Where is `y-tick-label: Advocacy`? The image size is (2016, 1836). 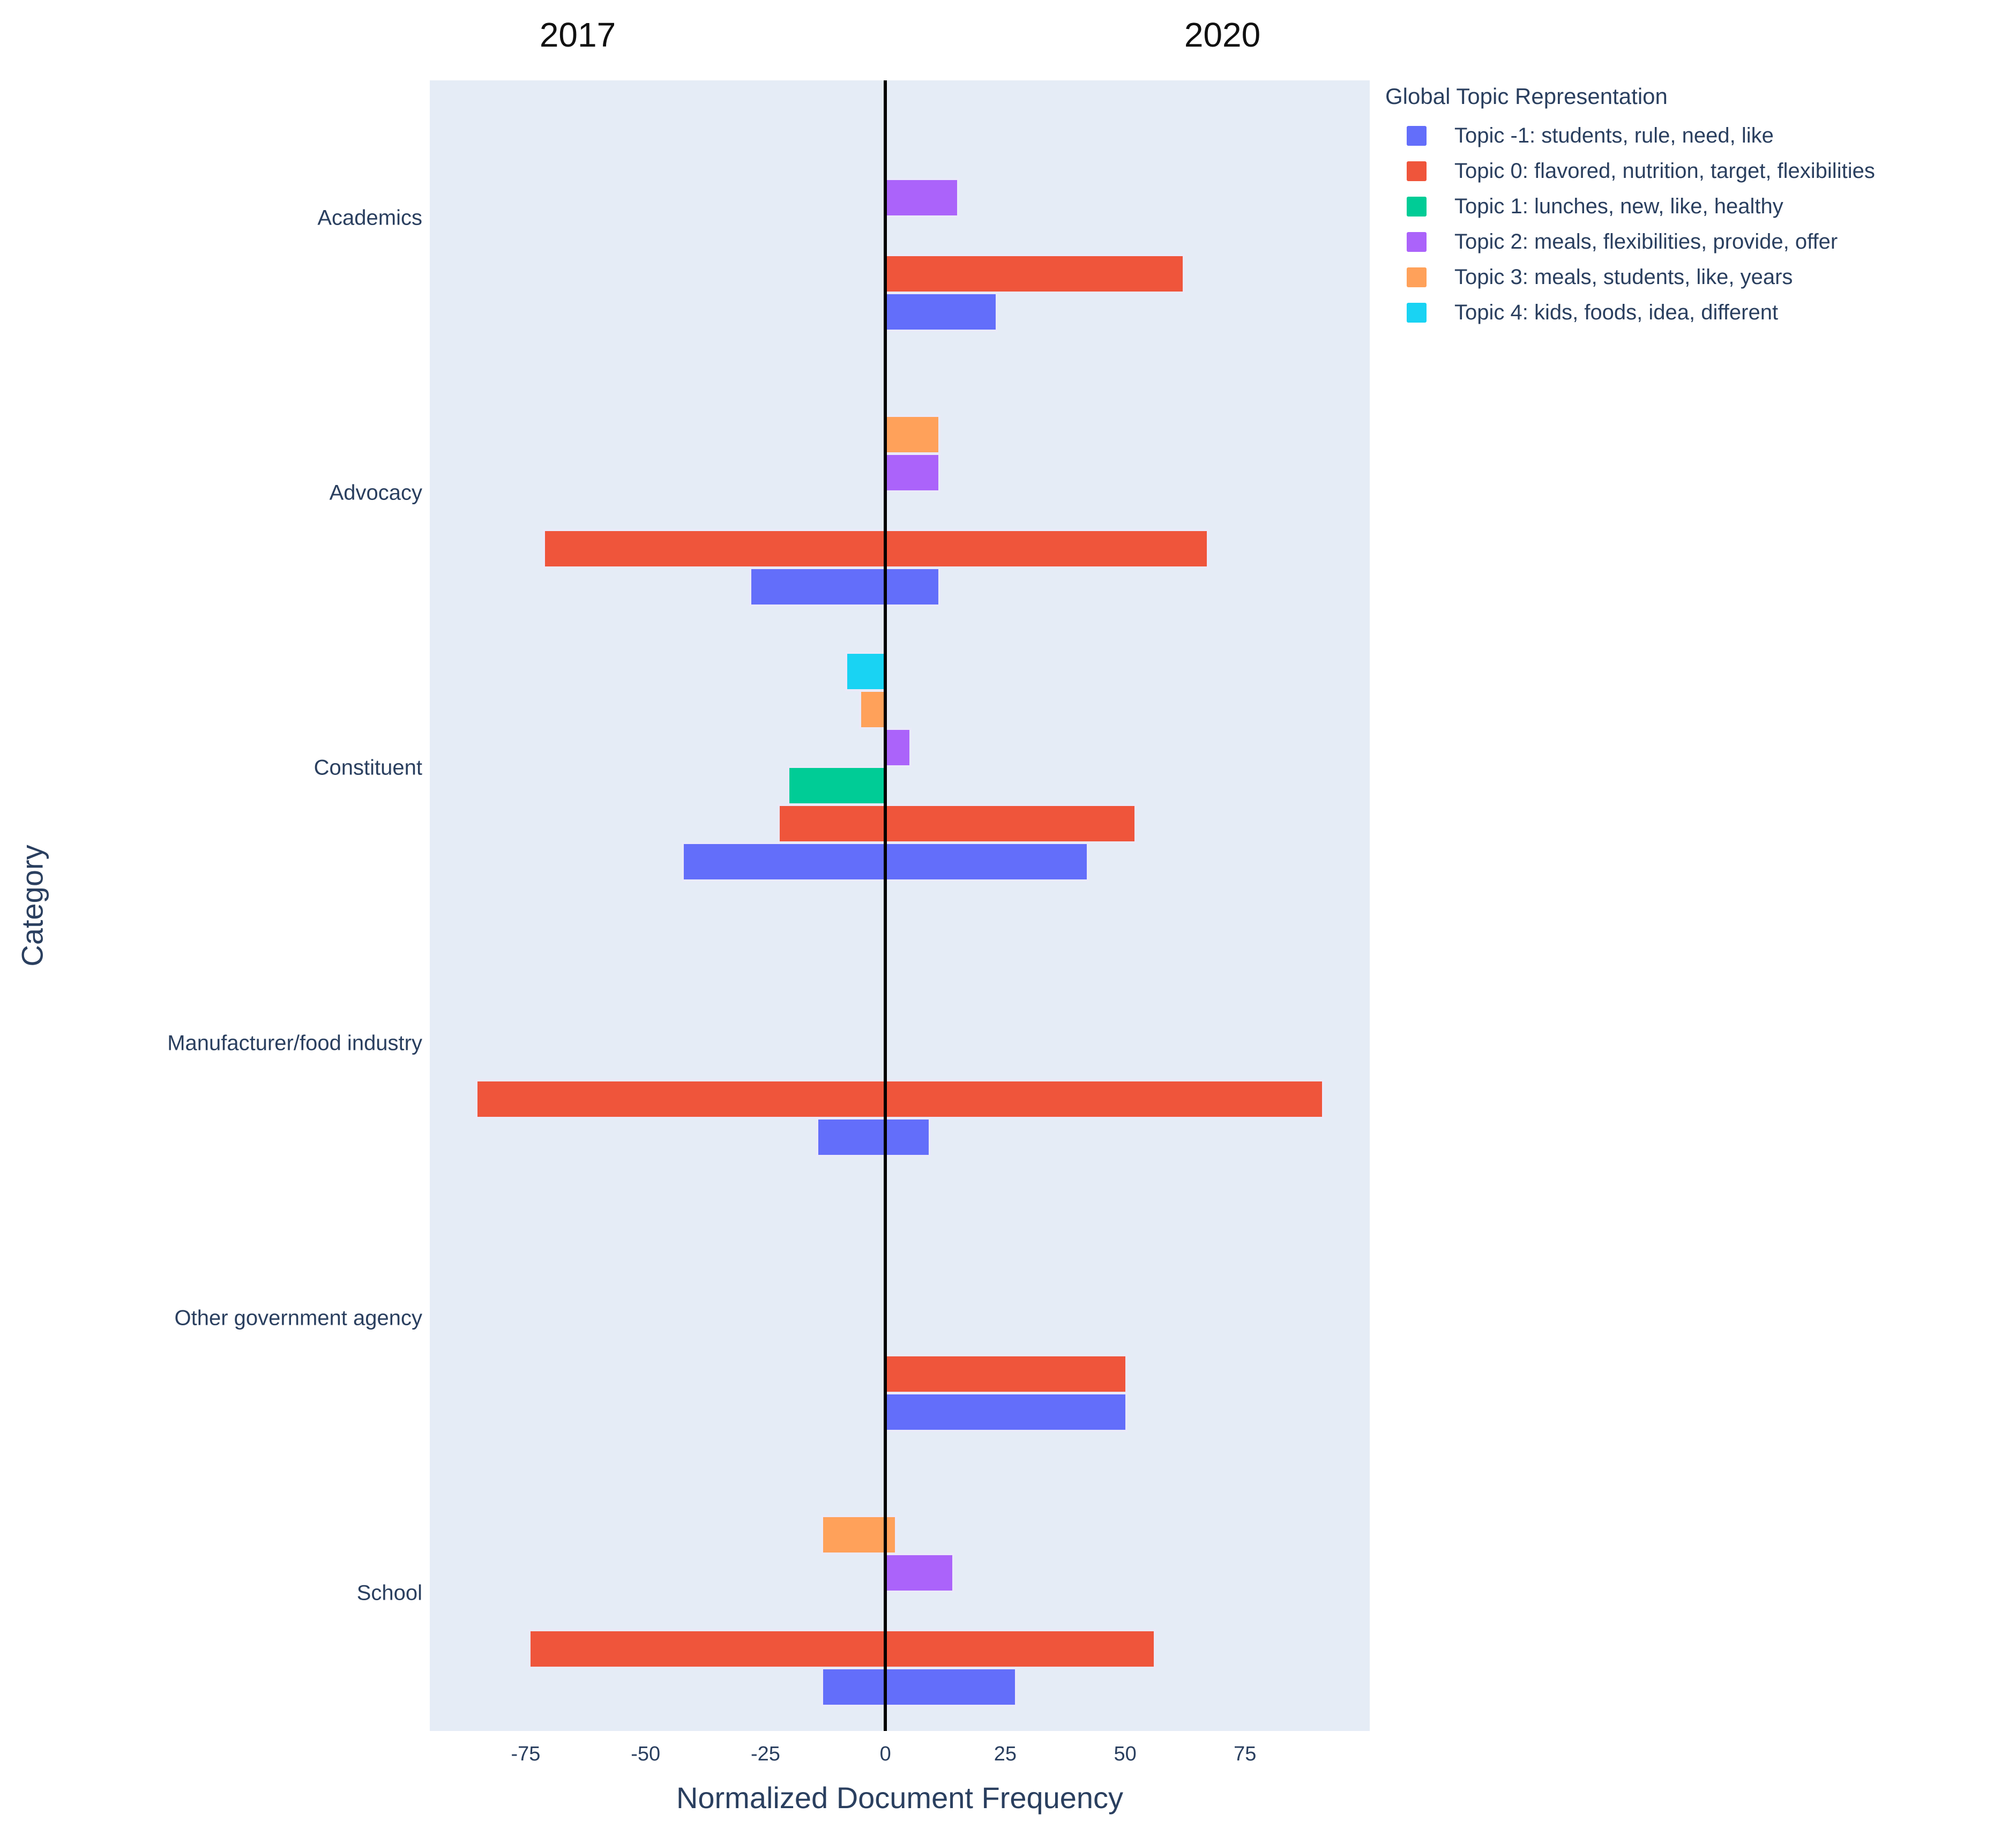 y-tick-label: Advocacy is located at coordinates (375, 493).